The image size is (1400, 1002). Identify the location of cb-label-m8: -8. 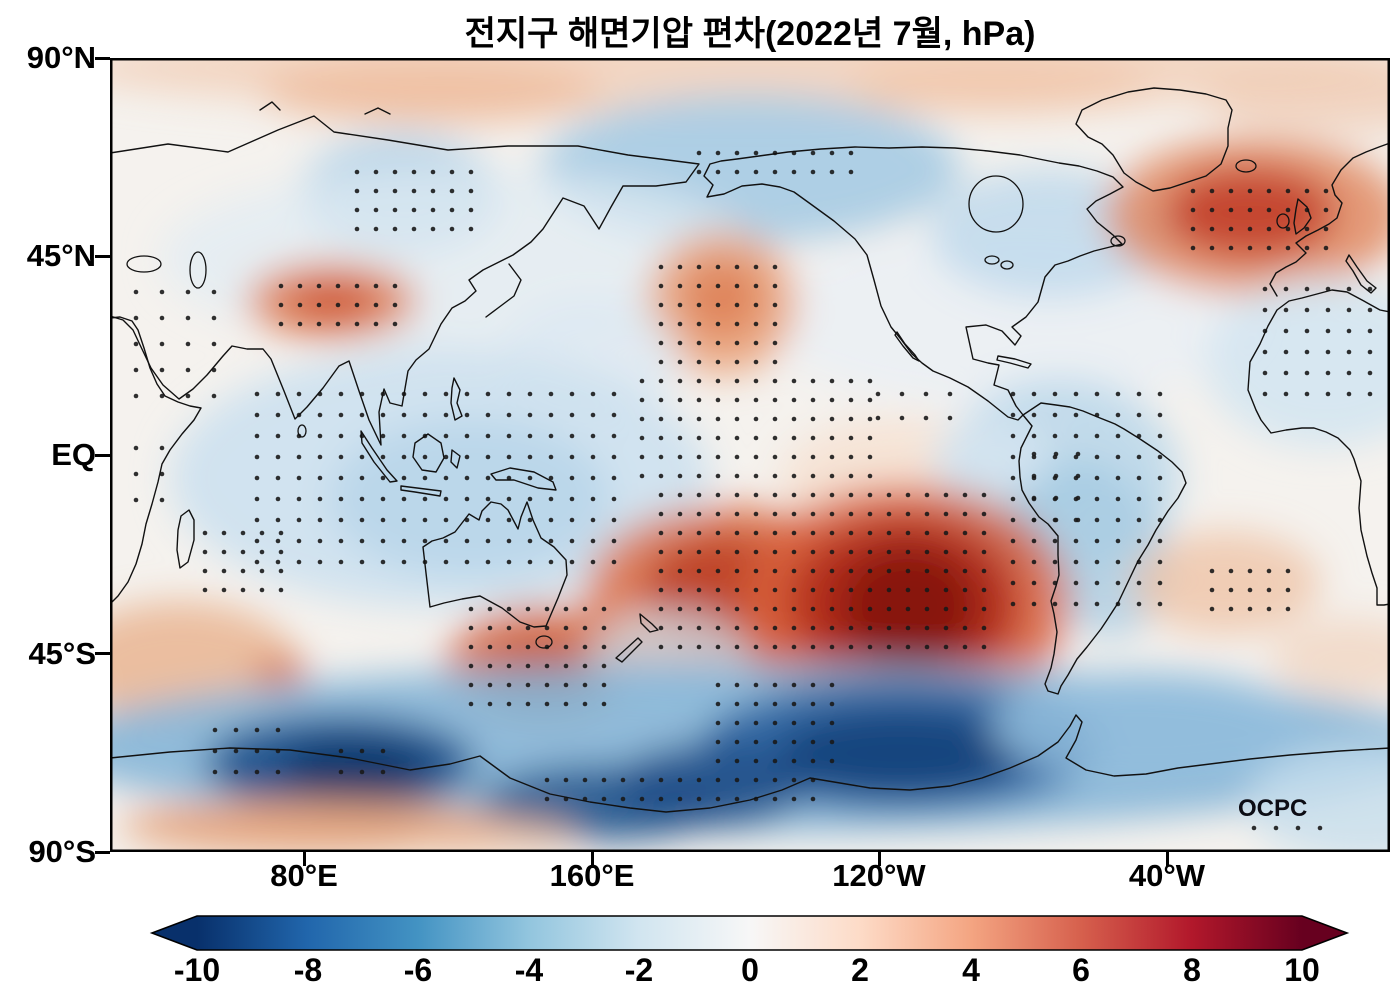
(308, 970).